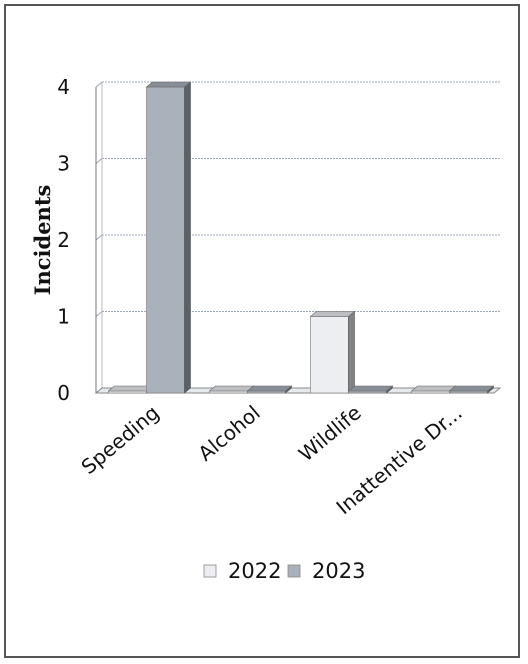 The width and height of the screenshot is (528, 664). What do you see at coordinates (433, 388) in the screenshot?
I see `bar-2022-inattentivedr-top` at bounding box center [433, 388].